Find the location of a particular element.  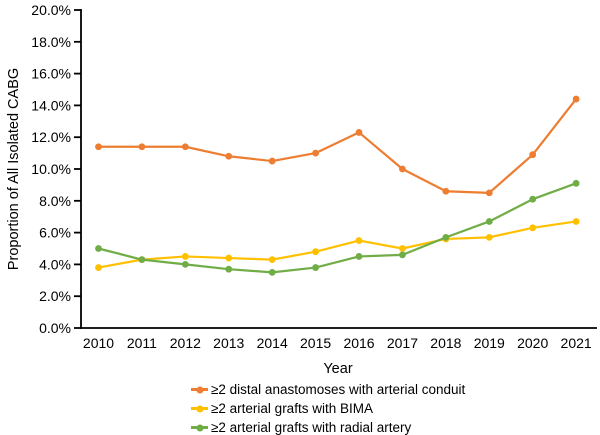

legend-item-2: ≥2 arterial grafts with radial artery is located at coordinates (328, 426).